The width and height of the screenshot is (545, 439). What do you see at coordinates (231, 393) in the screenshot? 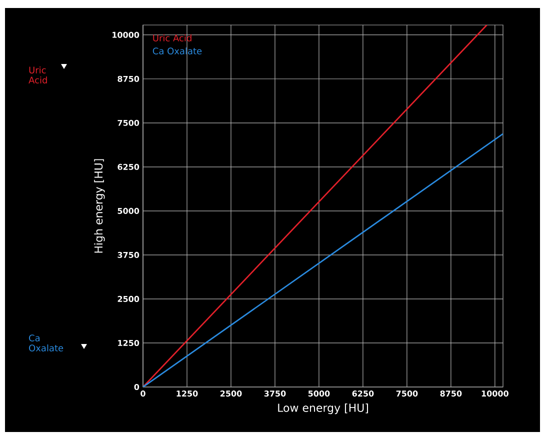
I see `x-tick-label: 2500` at bounding box center [231, 393].